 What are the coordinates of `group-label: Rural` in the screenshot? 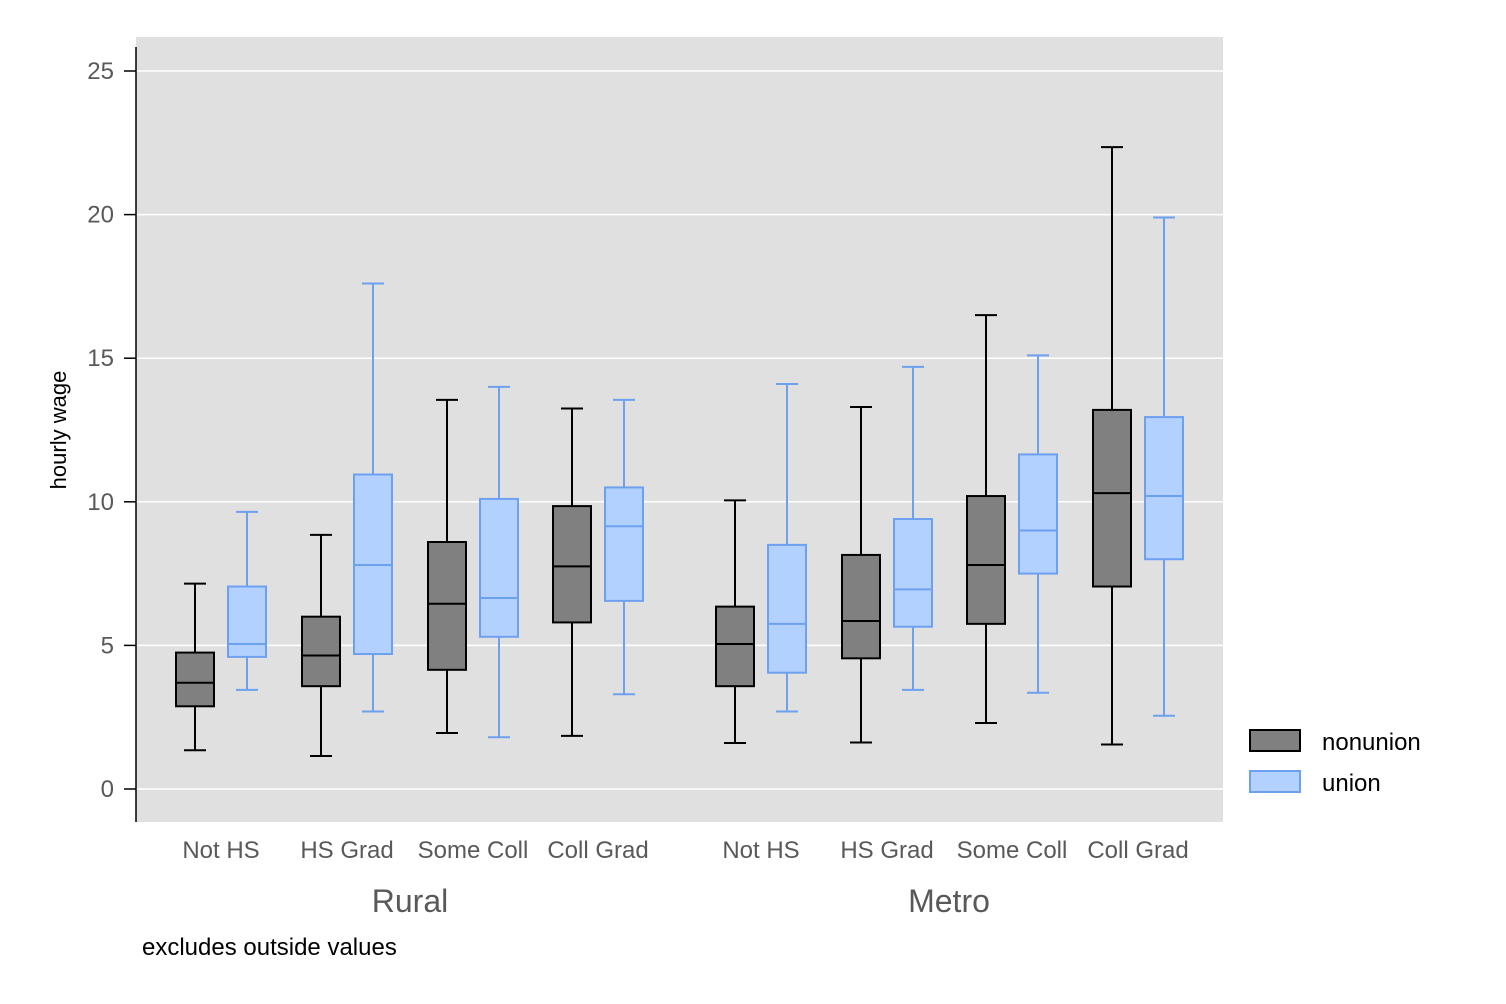 It's located at (410, 901).